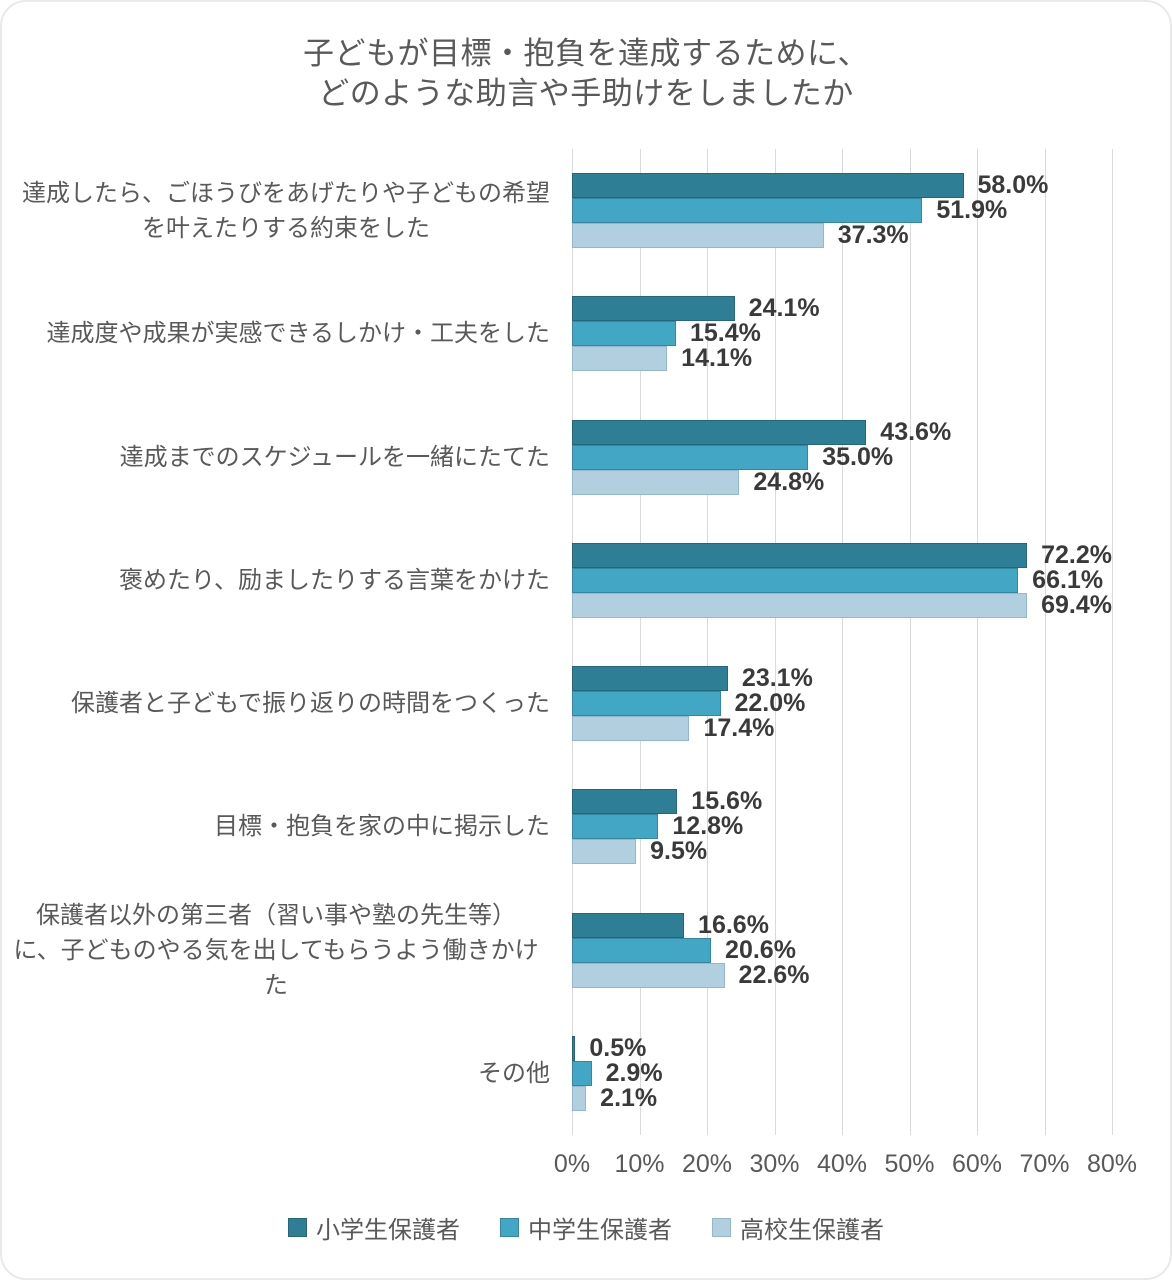  I want to click on legend-item: 小学生保護者, so click(374, 1227).